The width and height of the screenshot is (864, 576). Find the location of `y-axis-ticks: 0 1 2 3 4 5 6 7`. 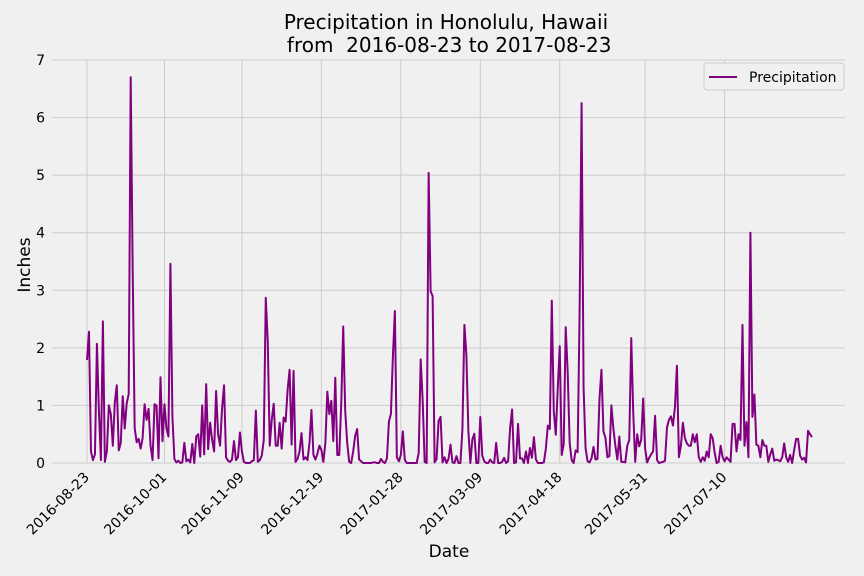

y-axis-ticks: 0 1 2 3 4 5 6 7 is located at coordinates (40, 262).